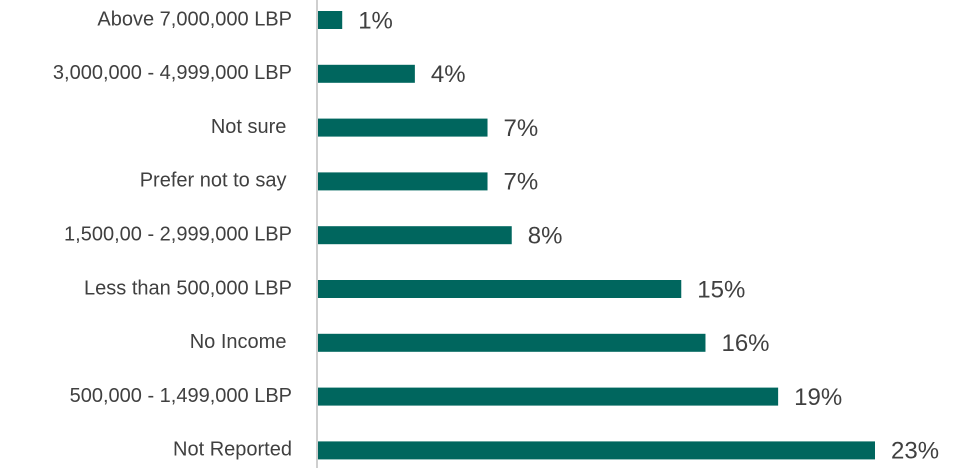 The width and height of the screenshot is (962, 468). What do you see at coordinates (194, 19) in the screenshot?
I see `category-label: Above 7,000,000 LBP` at bounding box center [194, 19].